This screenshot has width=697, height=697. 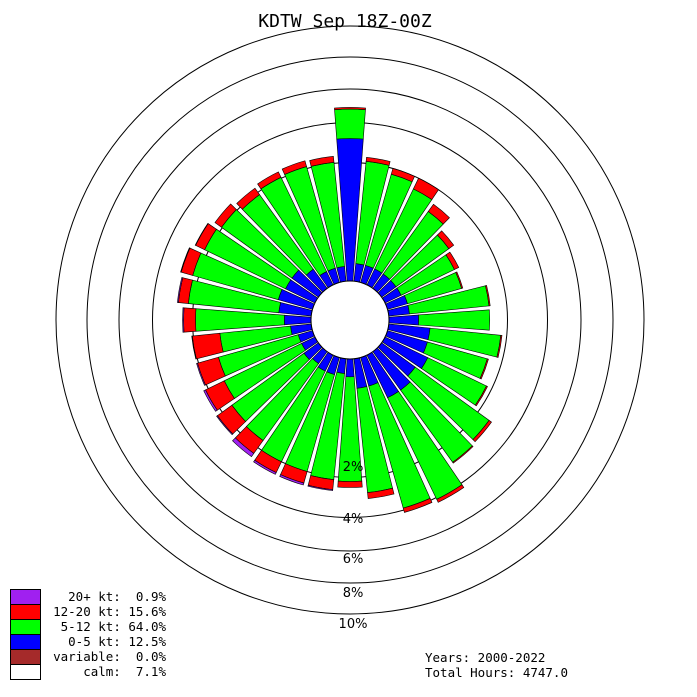 I want to click on calm-circle, so click(x=350, y=320).